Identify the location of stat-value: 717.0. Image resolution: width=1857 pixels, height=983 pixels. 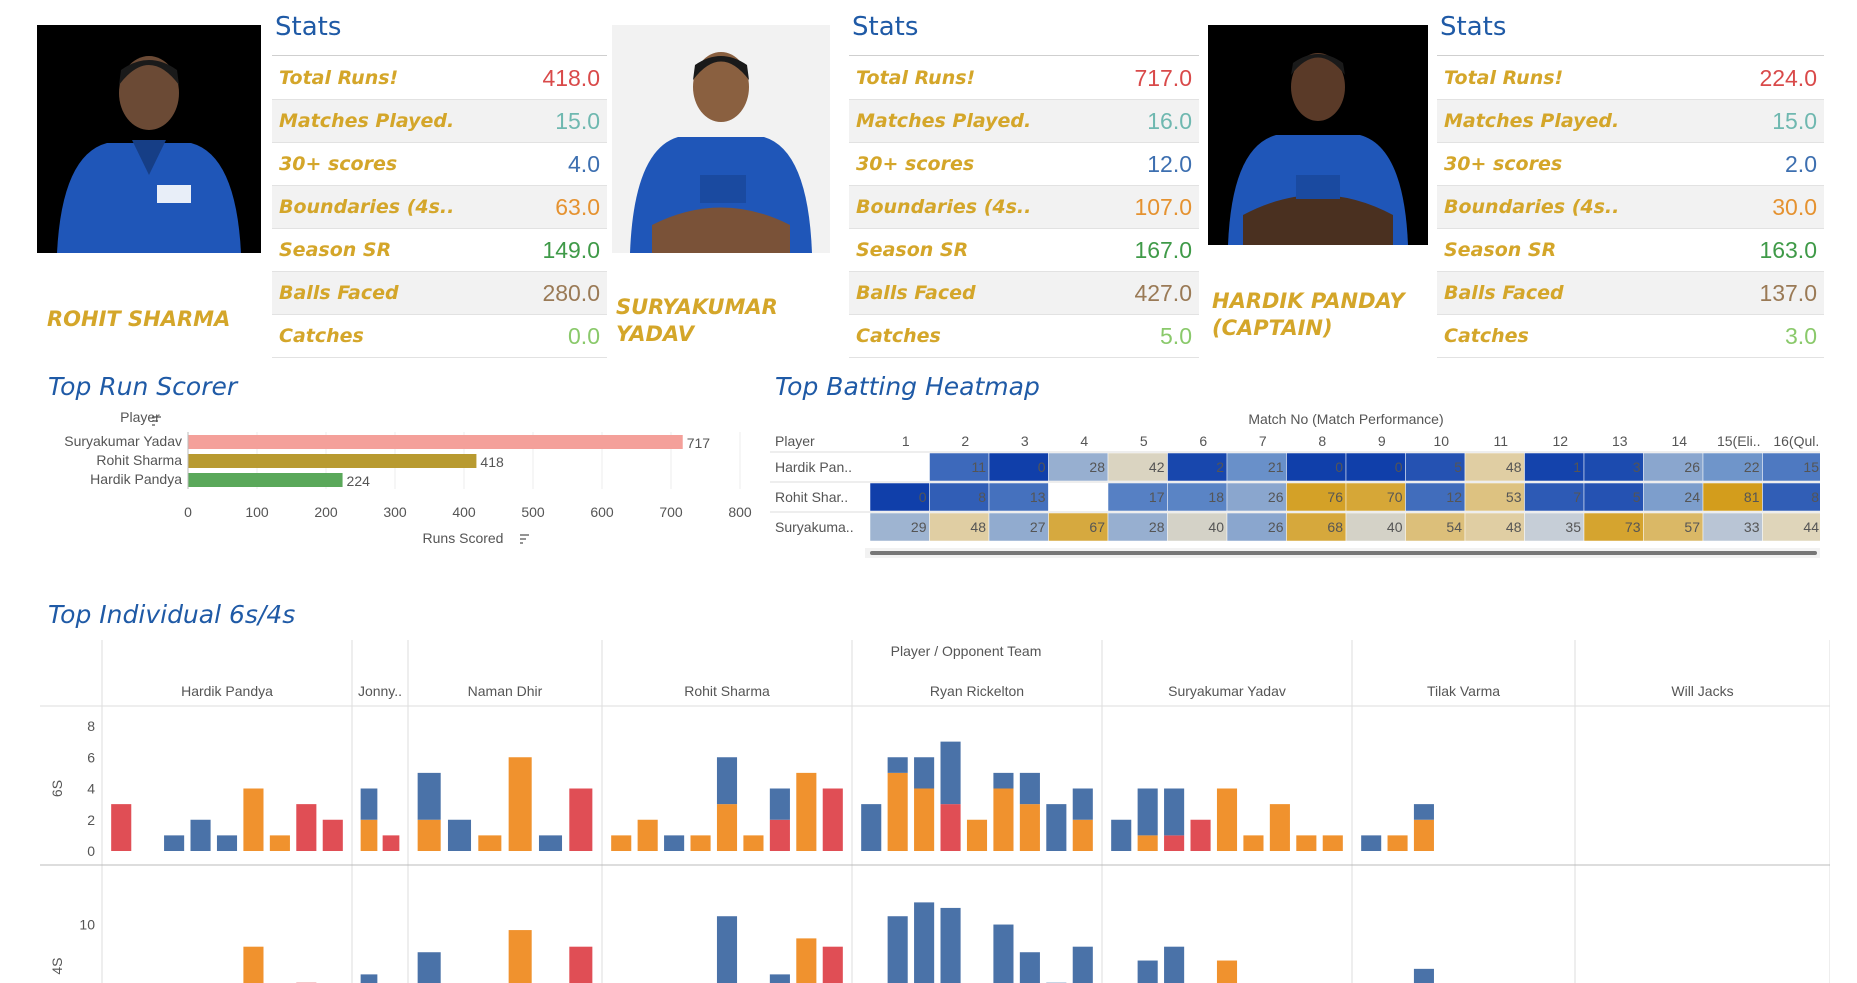
(1163, 77).